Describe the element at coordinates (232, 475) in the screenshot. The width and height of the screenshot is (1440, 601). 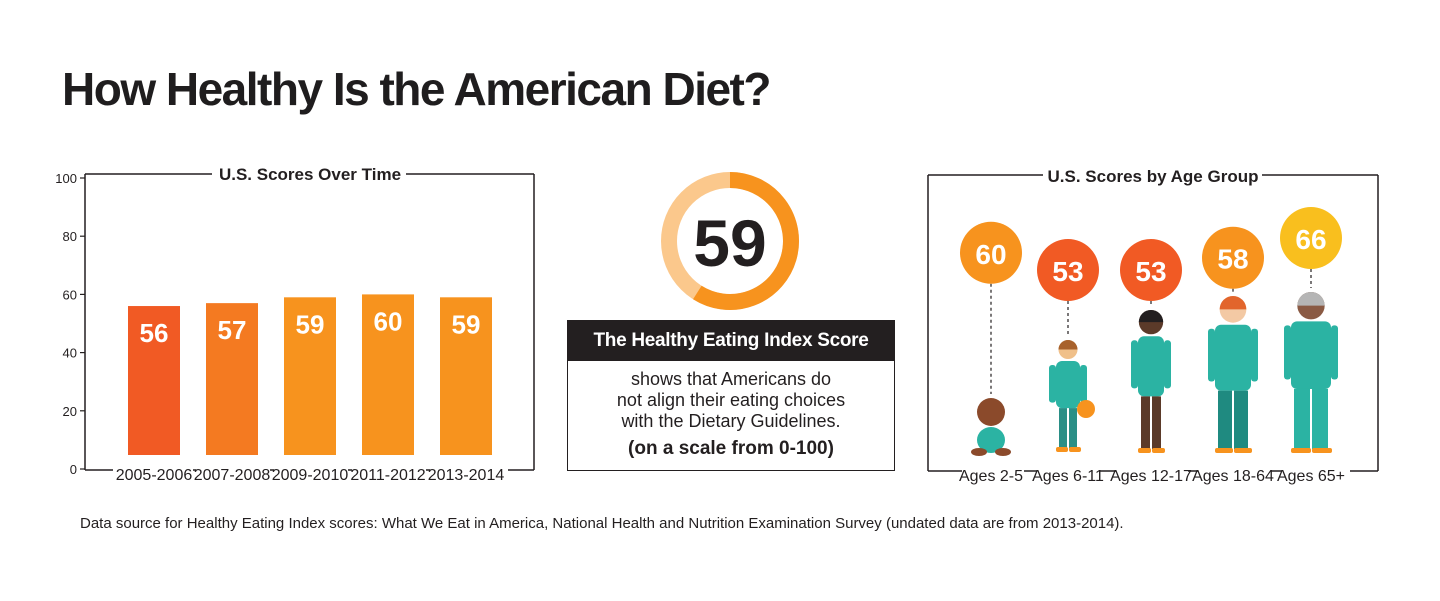
I see `x-category-label: 2007-2008` at that location.